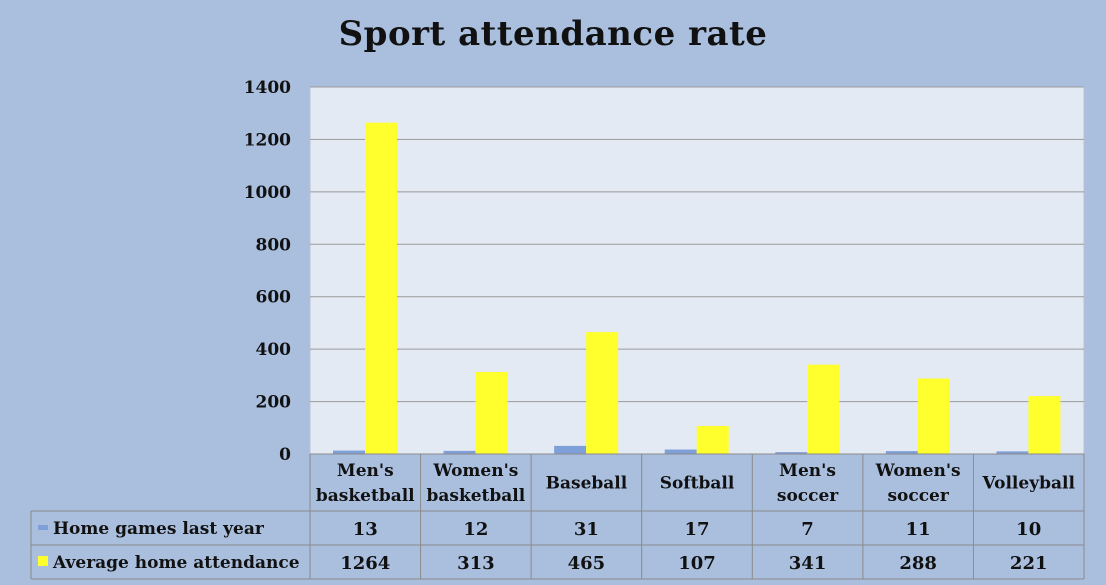 This screenshot has width=1106, height=585. What do you see at coordinates (475, 529) in the screenshot?
I see `table-cell-value: 12` at bounding box center [475, 529].